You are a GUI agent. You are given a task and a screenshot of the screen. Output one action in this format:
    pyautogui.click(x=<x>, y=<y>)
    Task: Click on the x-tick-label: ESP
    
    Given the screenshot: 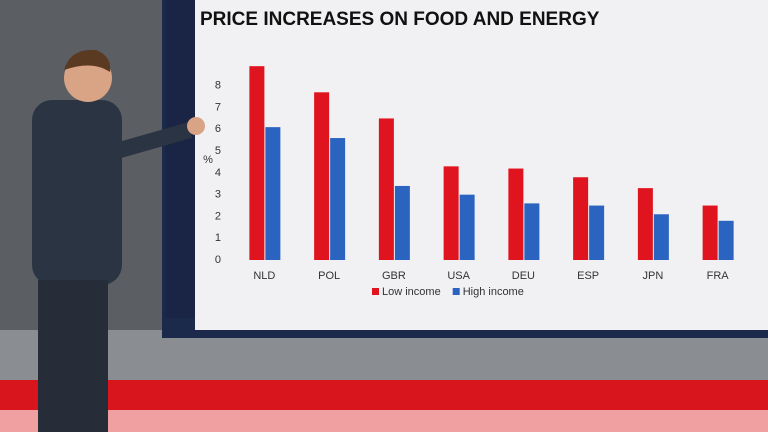 What is the action you would take?
    pyautogui.click(x=588, y=276)
    